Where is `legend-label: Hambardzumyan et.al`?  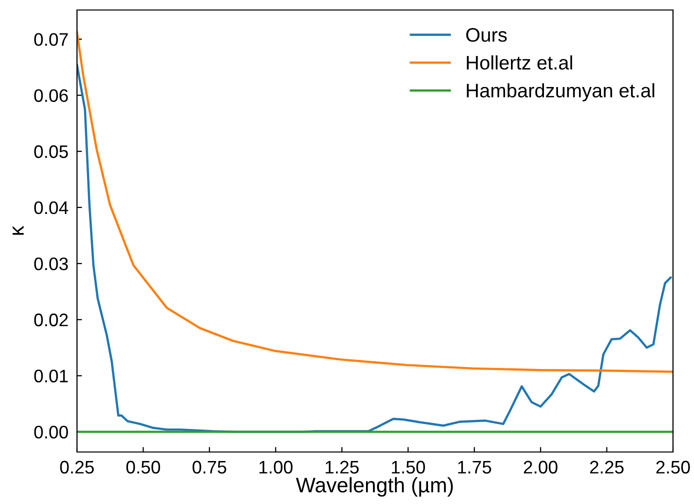
legend-label: Hambardzumyan et.al is located at coordinates (560, 92).